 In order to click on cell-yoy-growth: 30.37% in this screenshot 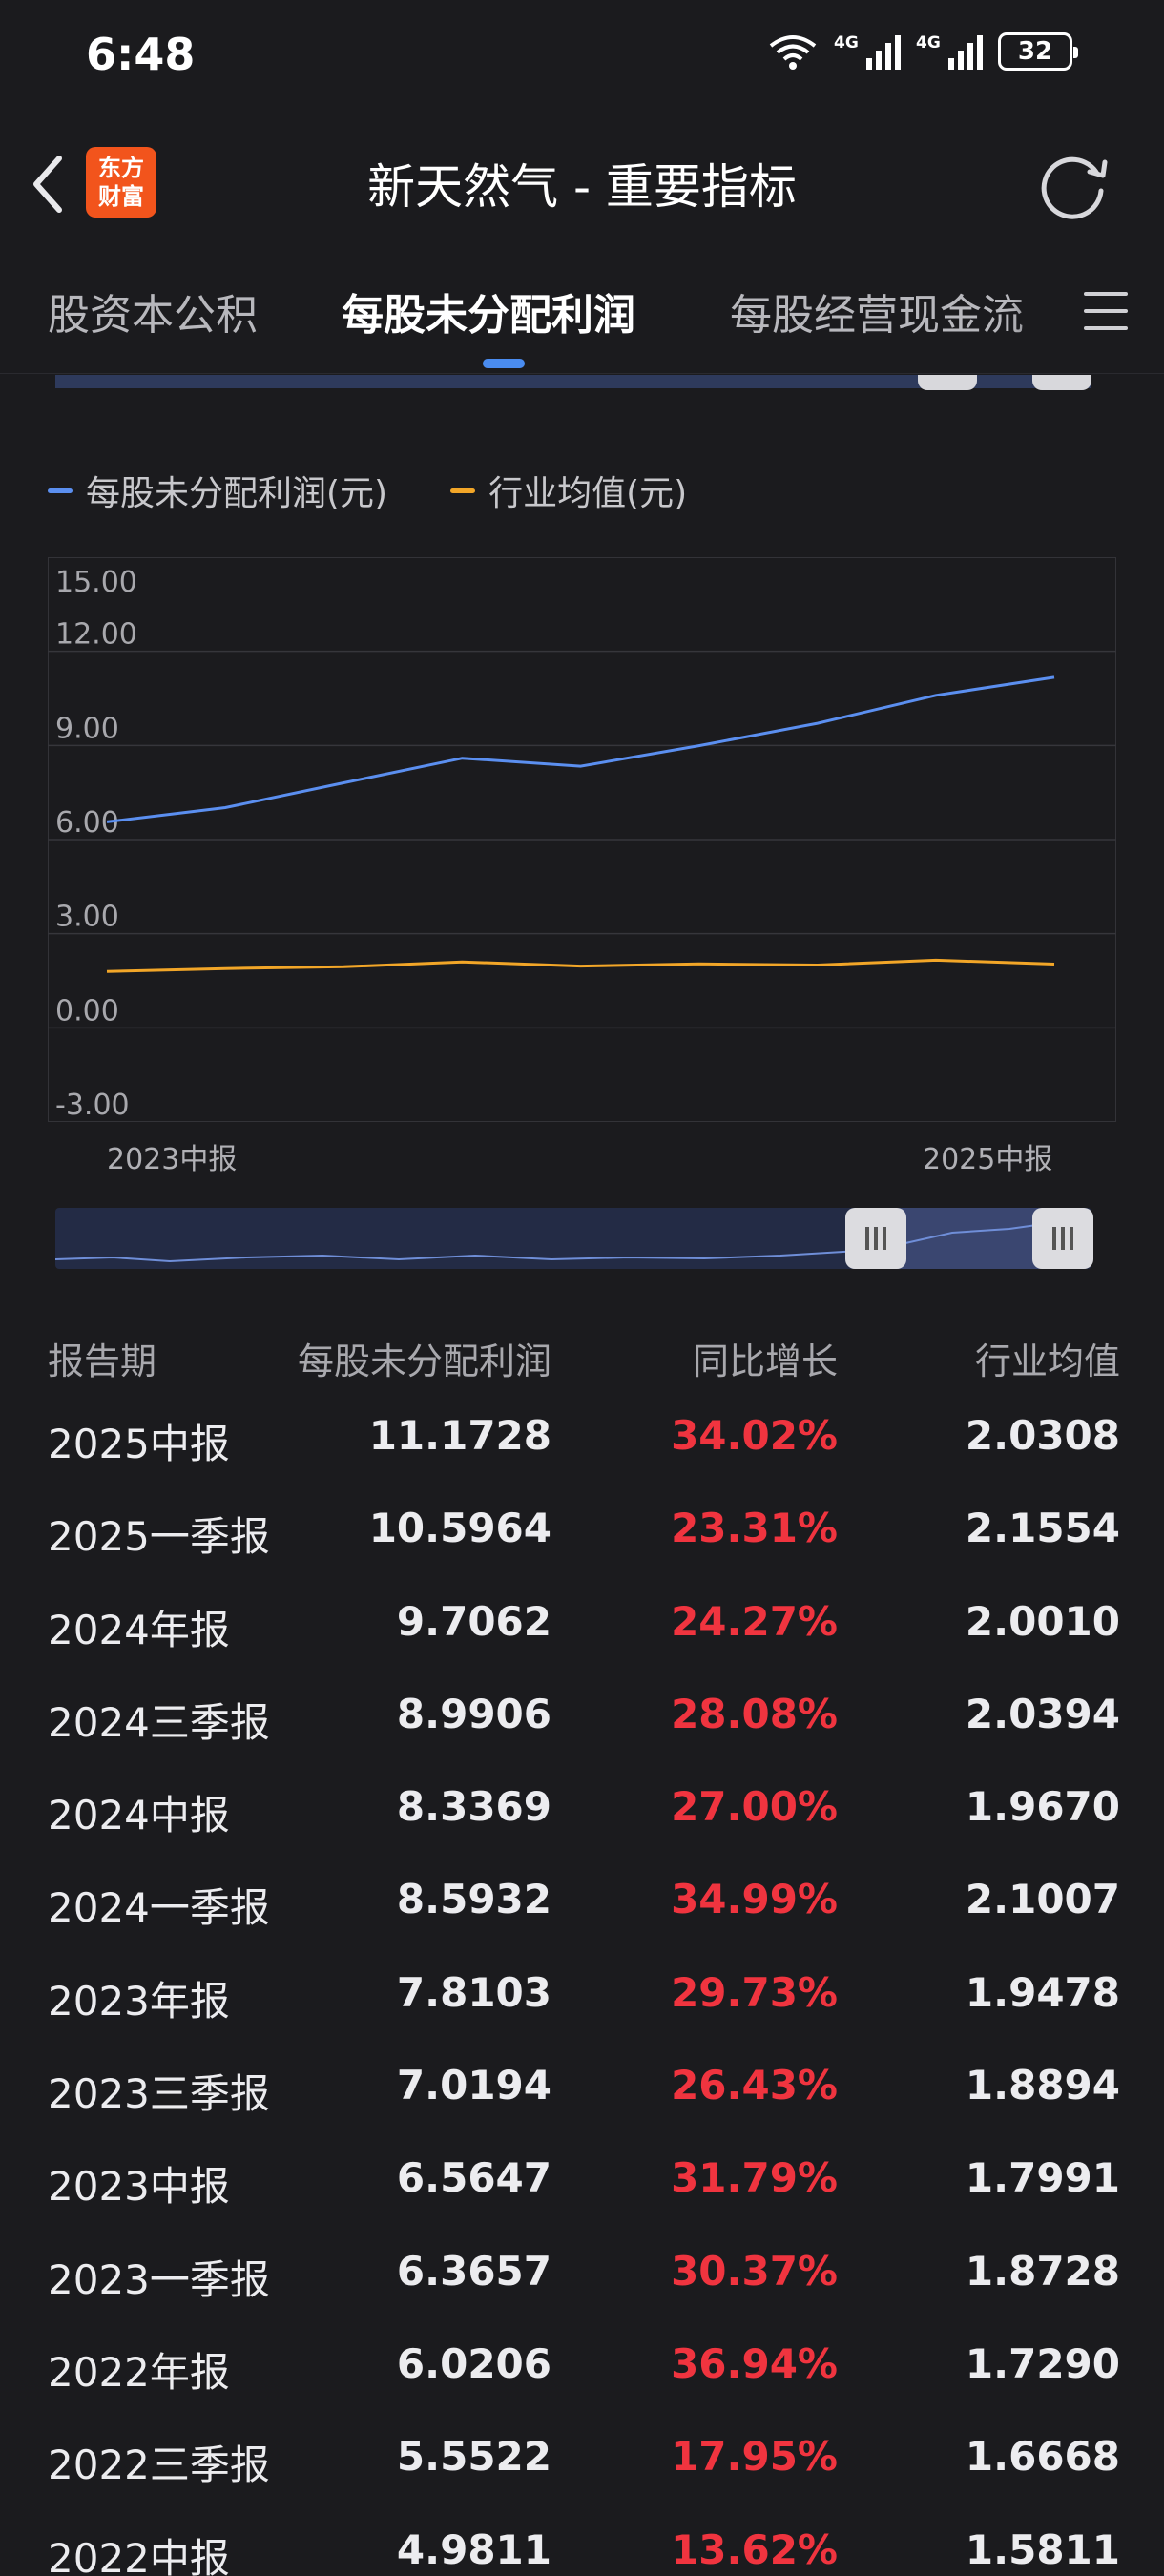, I will do `click(754, 2271)`.